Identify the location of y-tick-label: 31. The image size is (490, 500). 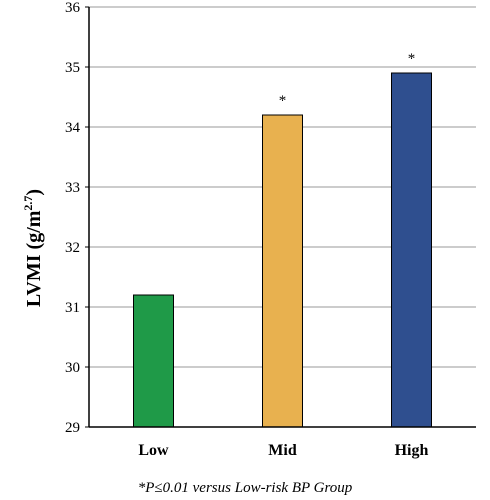
(72, 308).